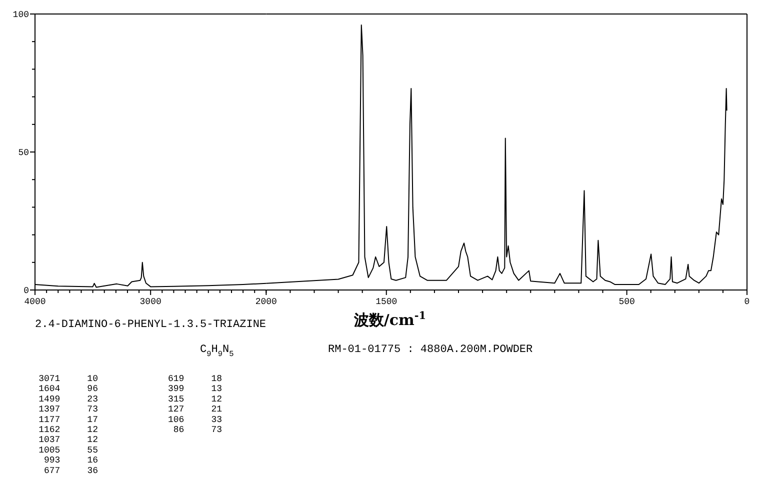 This screenshot has height=477, width=761. What do you see at coordinates (71, 461) in the screenshot?
I see `text: 993 16` at bounding box center [71, 461].